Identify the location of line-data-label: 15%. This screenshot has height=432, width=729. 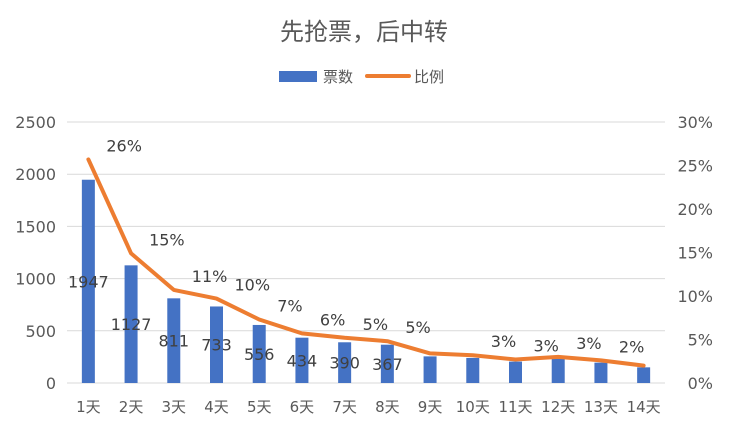
(167, 239).